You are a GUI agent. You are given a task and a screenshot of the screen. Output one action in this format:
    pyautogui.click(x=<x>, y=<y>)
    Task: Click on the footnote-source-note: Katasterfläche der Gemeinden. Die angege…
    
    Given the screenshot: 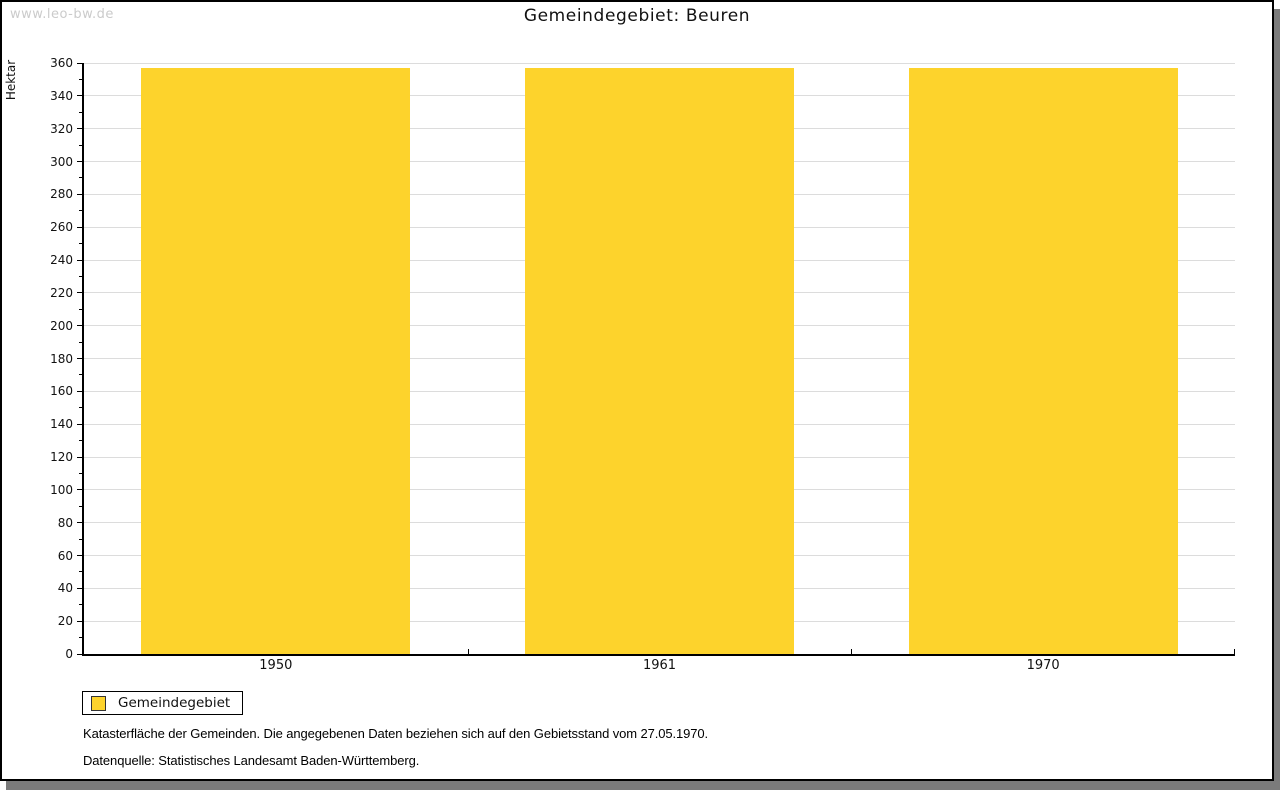 What is the action you would take?
    pyautogui.click(x=396, y=733)
    